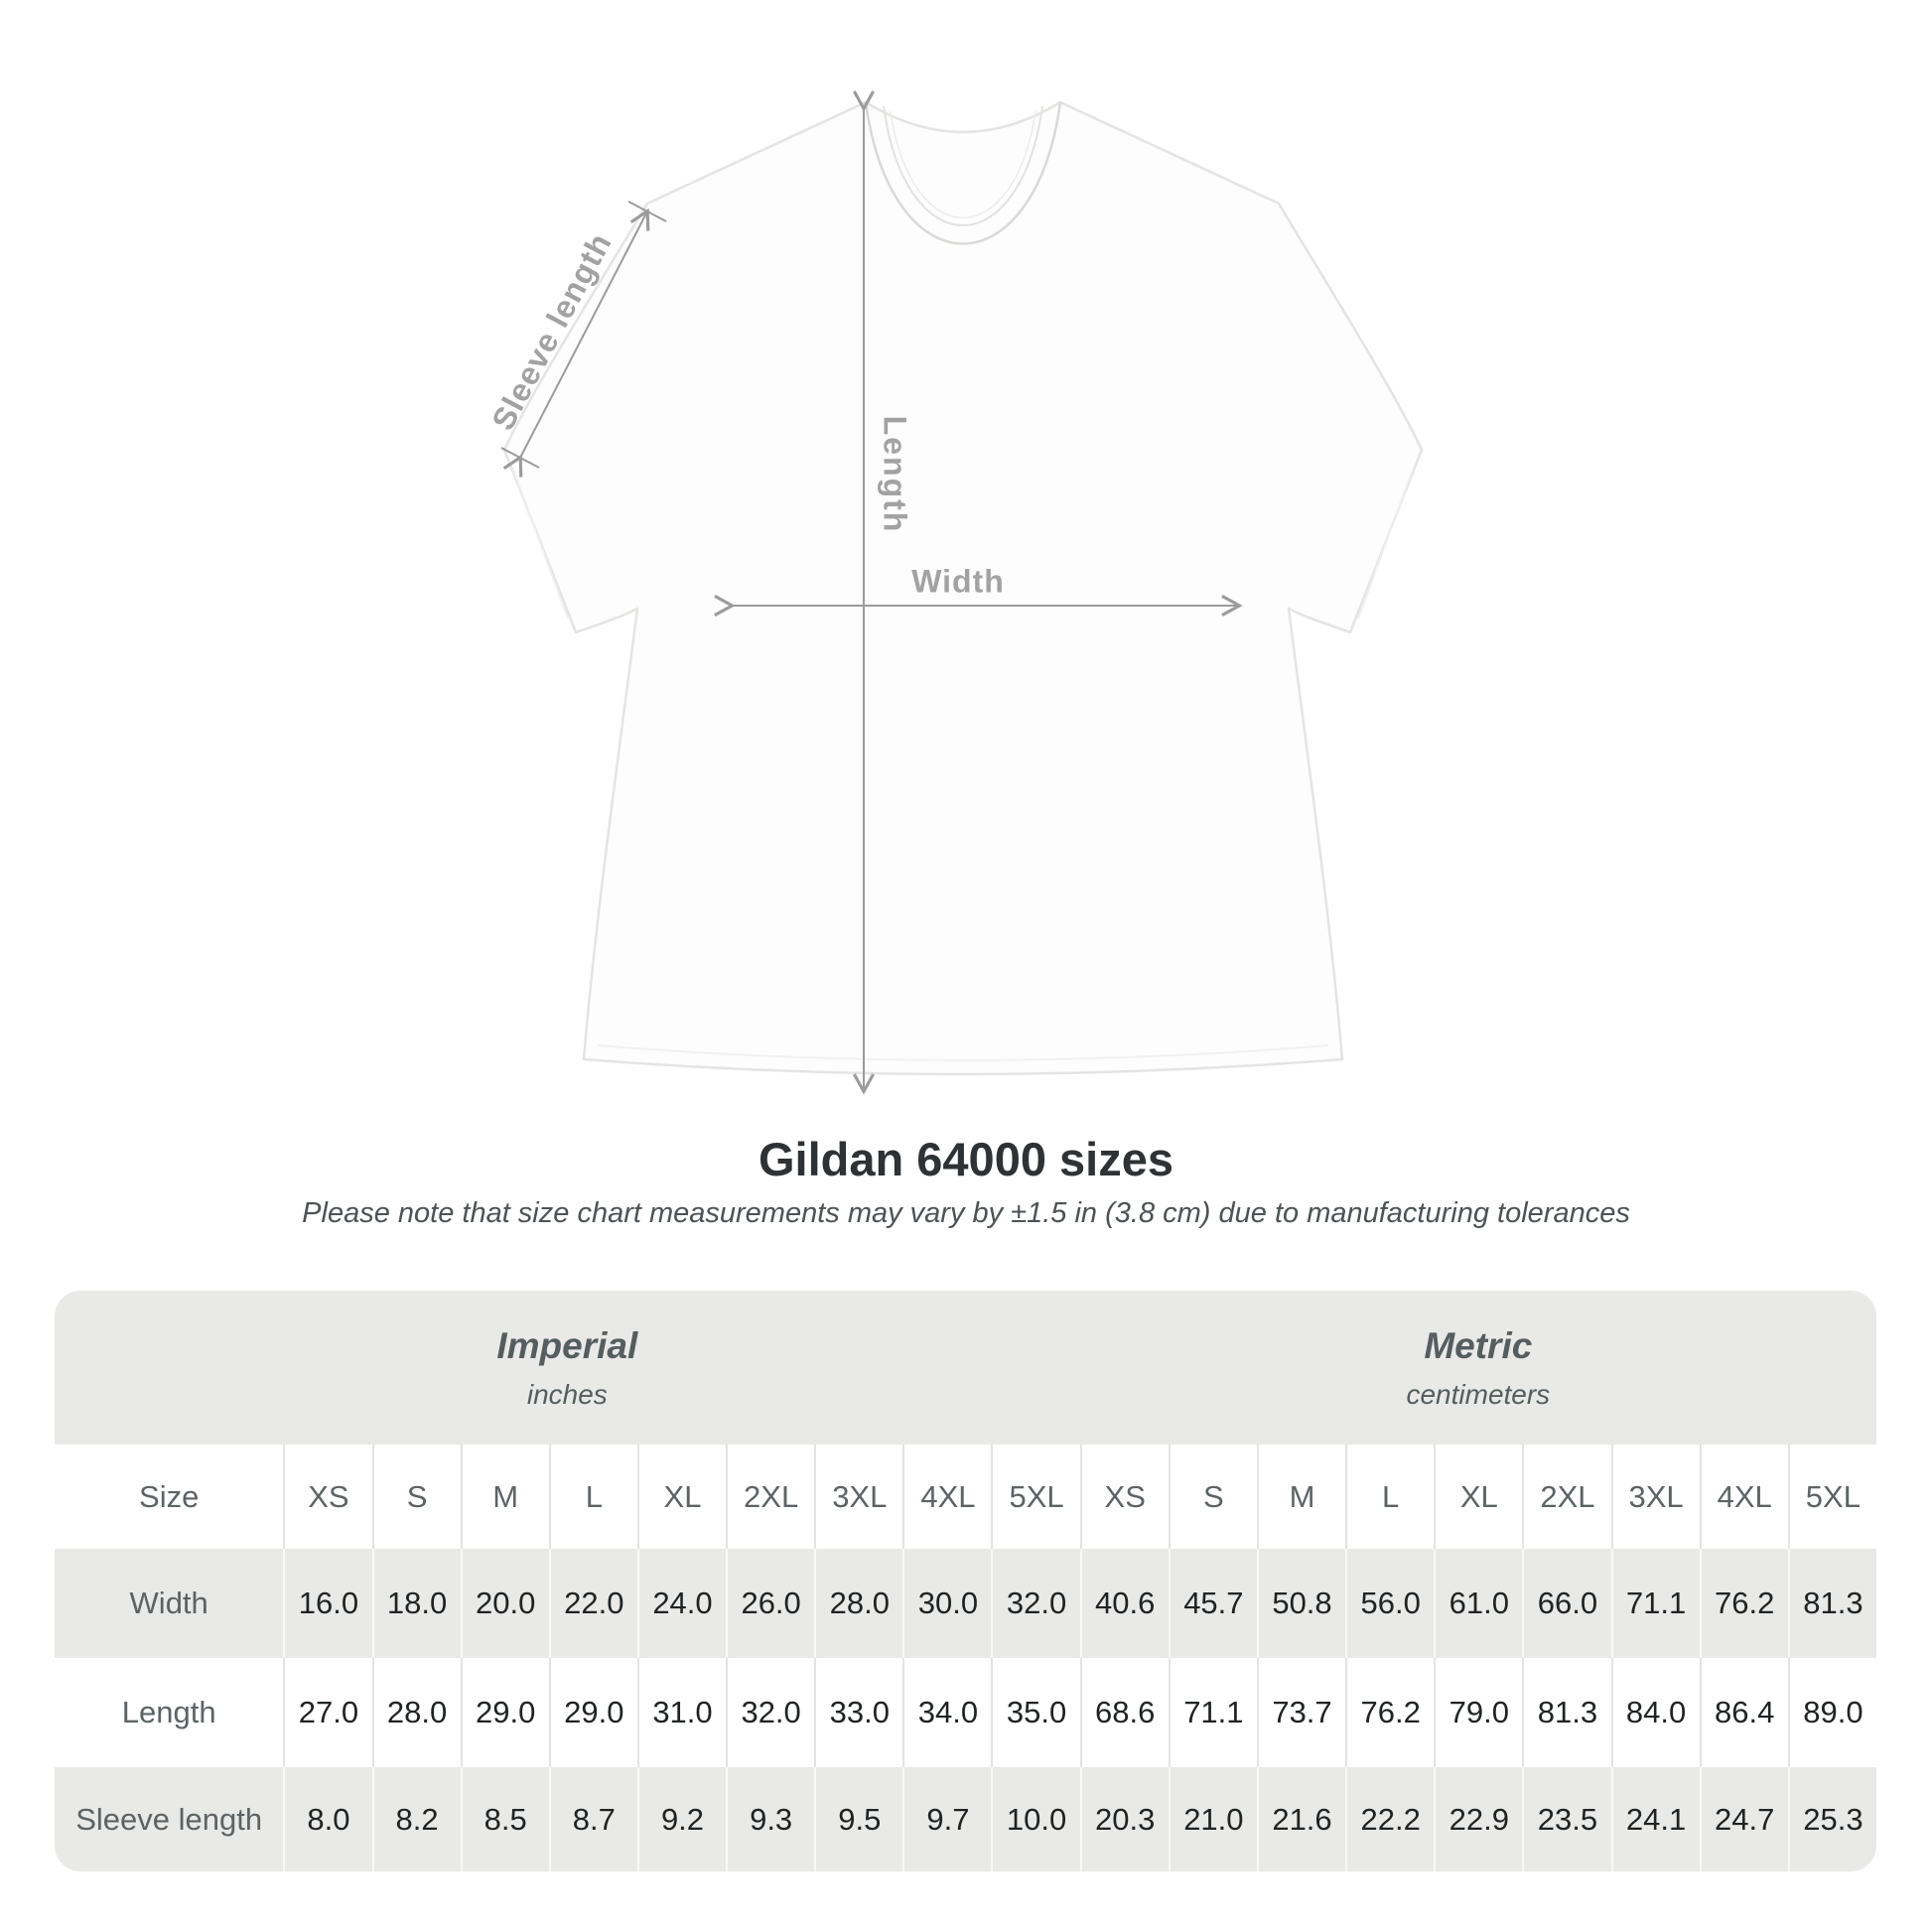 This screenshot has height=1932, width=1932. Describe the element at coordinates (858, 1819) in the screenshot. I see `table-cell: 9.5` at that location.